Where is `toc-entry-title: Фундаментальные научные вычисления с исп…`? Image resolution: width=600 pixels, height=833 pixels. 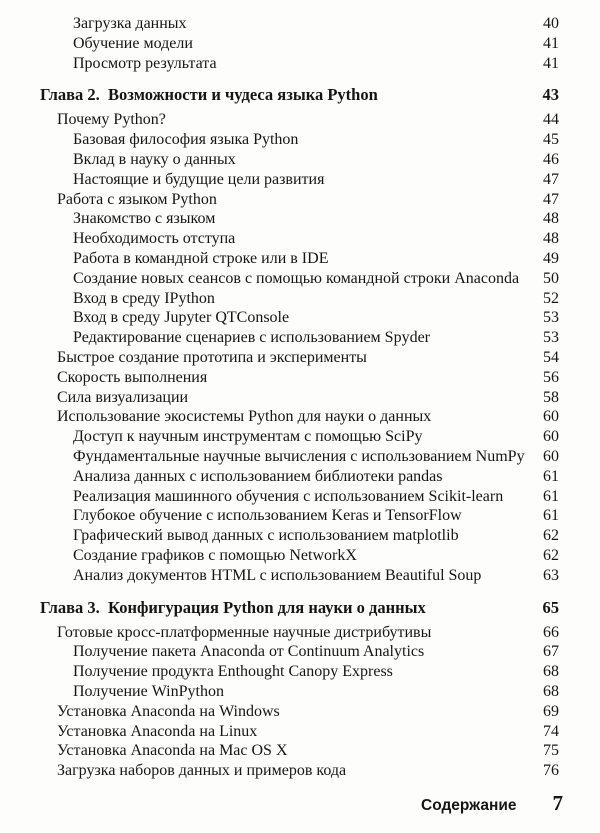 toc-entry-title: Фундаментальные научные вычисления с исп… is located at coordinates (299, 456).